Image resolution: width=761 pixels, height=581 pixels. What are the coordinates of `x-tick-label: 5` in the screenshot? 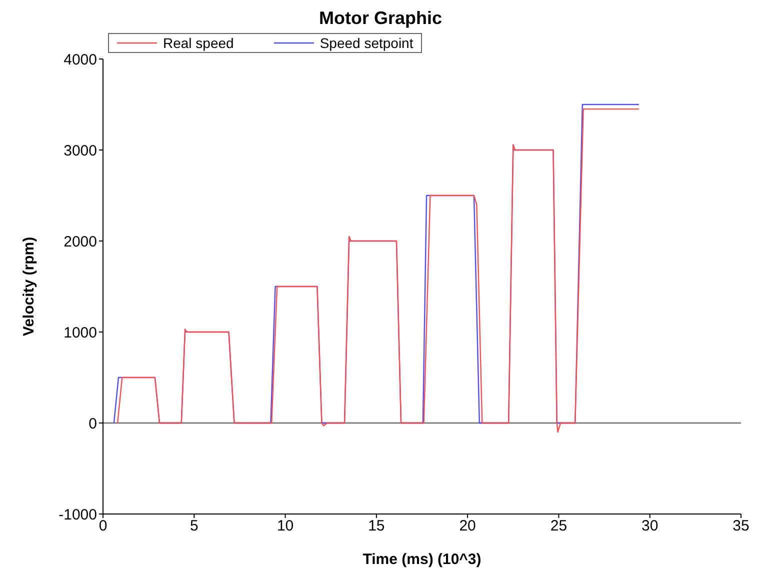 It's located at (194, 526).